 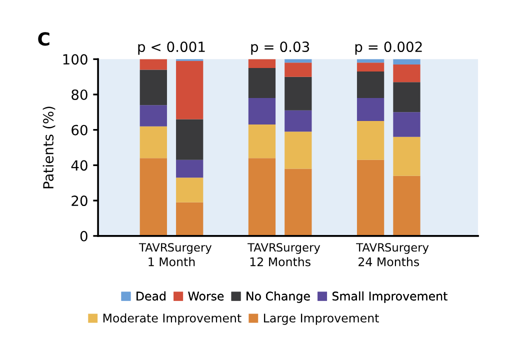 I want to click on text: 12 Months, so click(x=280, y=261).